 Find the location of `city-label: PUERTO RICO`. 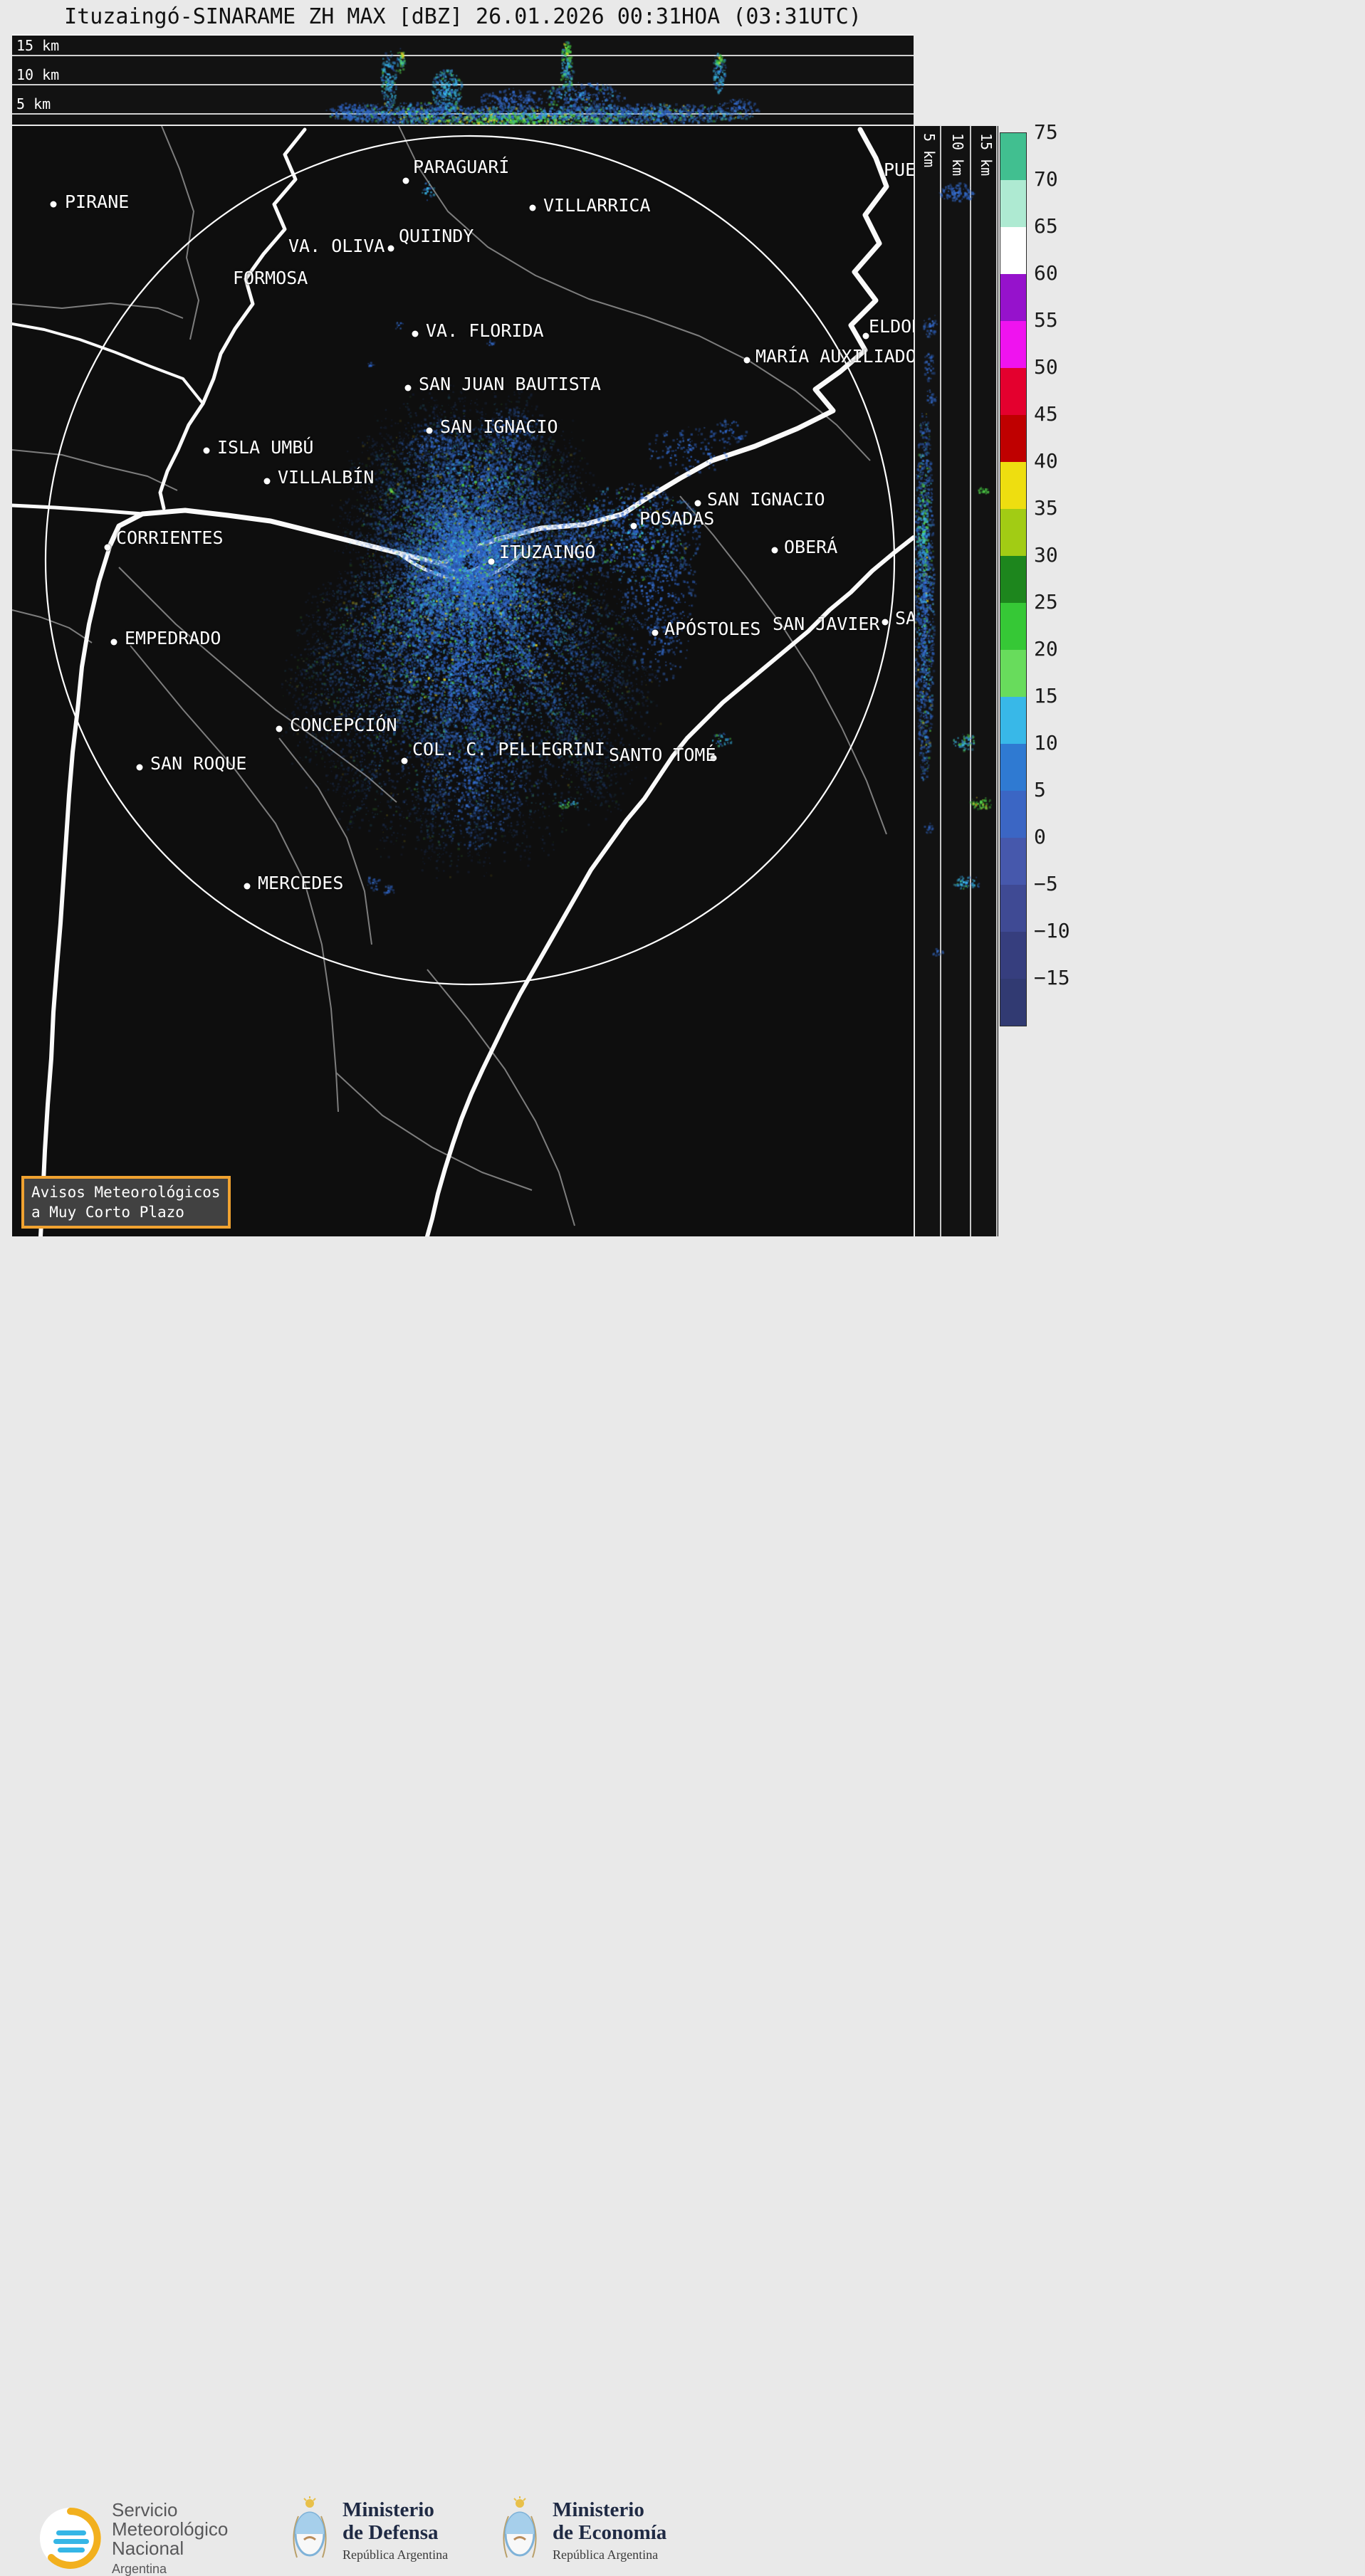

city-label: PUERTO RICO is located at coordinates (899, 169).